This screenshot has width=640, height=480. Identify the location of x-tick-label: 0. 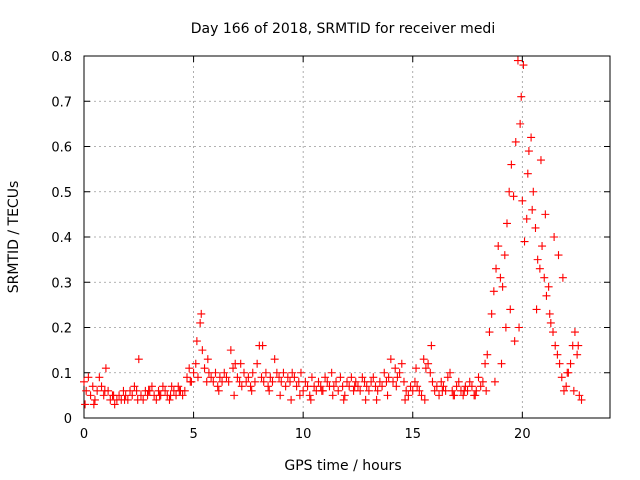
(84, 434).